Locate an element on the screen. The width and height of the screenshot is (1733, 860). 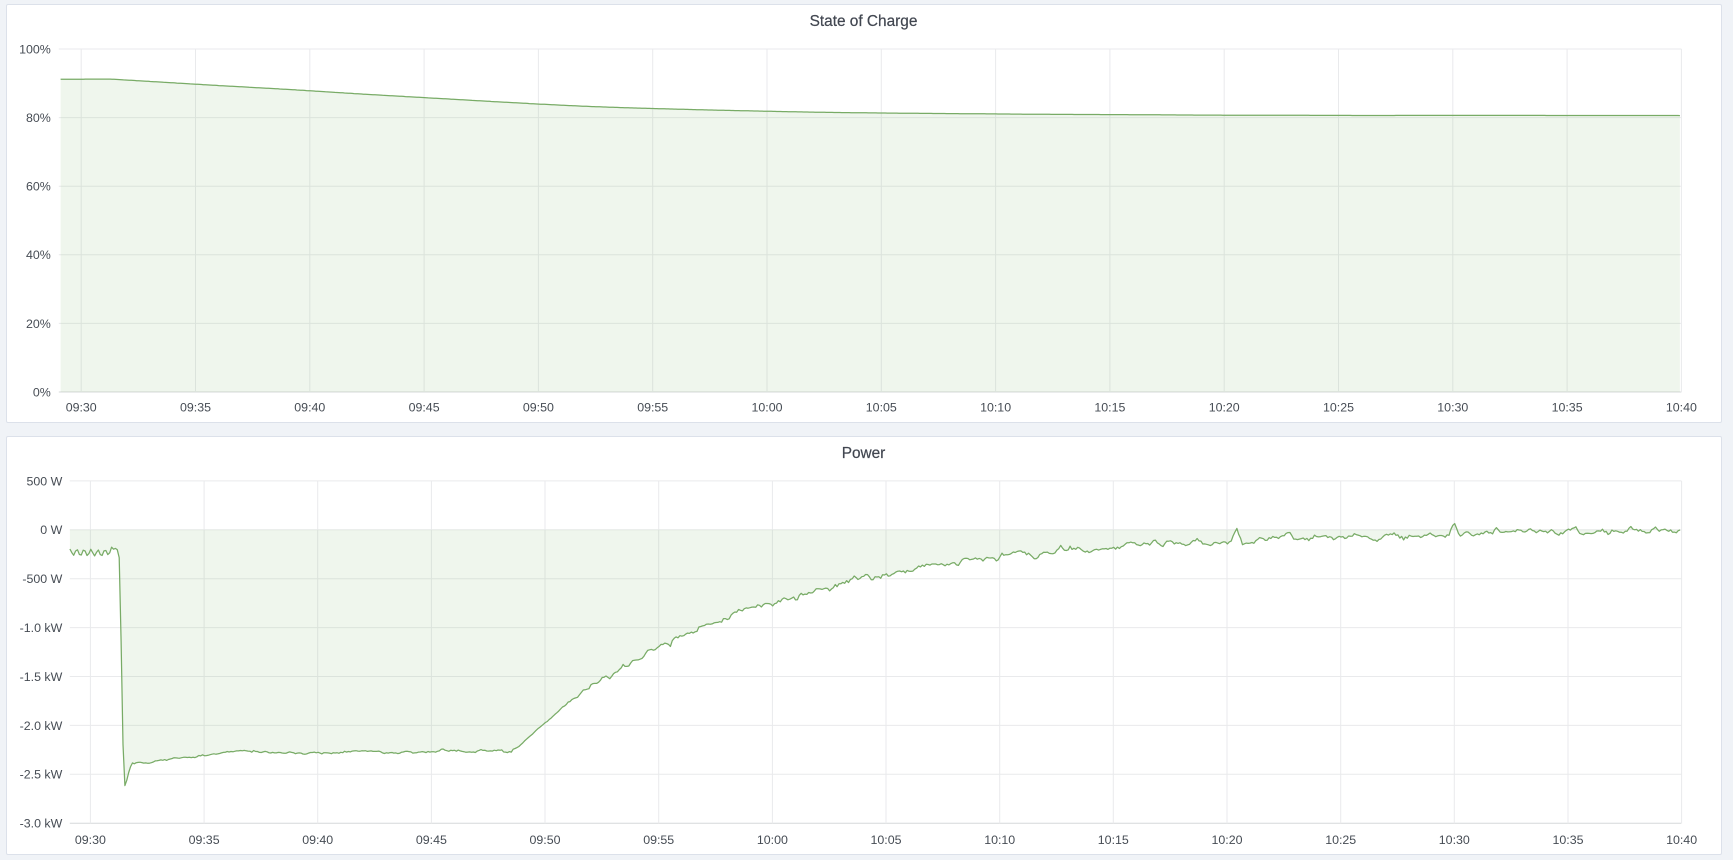
svg-text: 60% is located at coordinates (38, 187).